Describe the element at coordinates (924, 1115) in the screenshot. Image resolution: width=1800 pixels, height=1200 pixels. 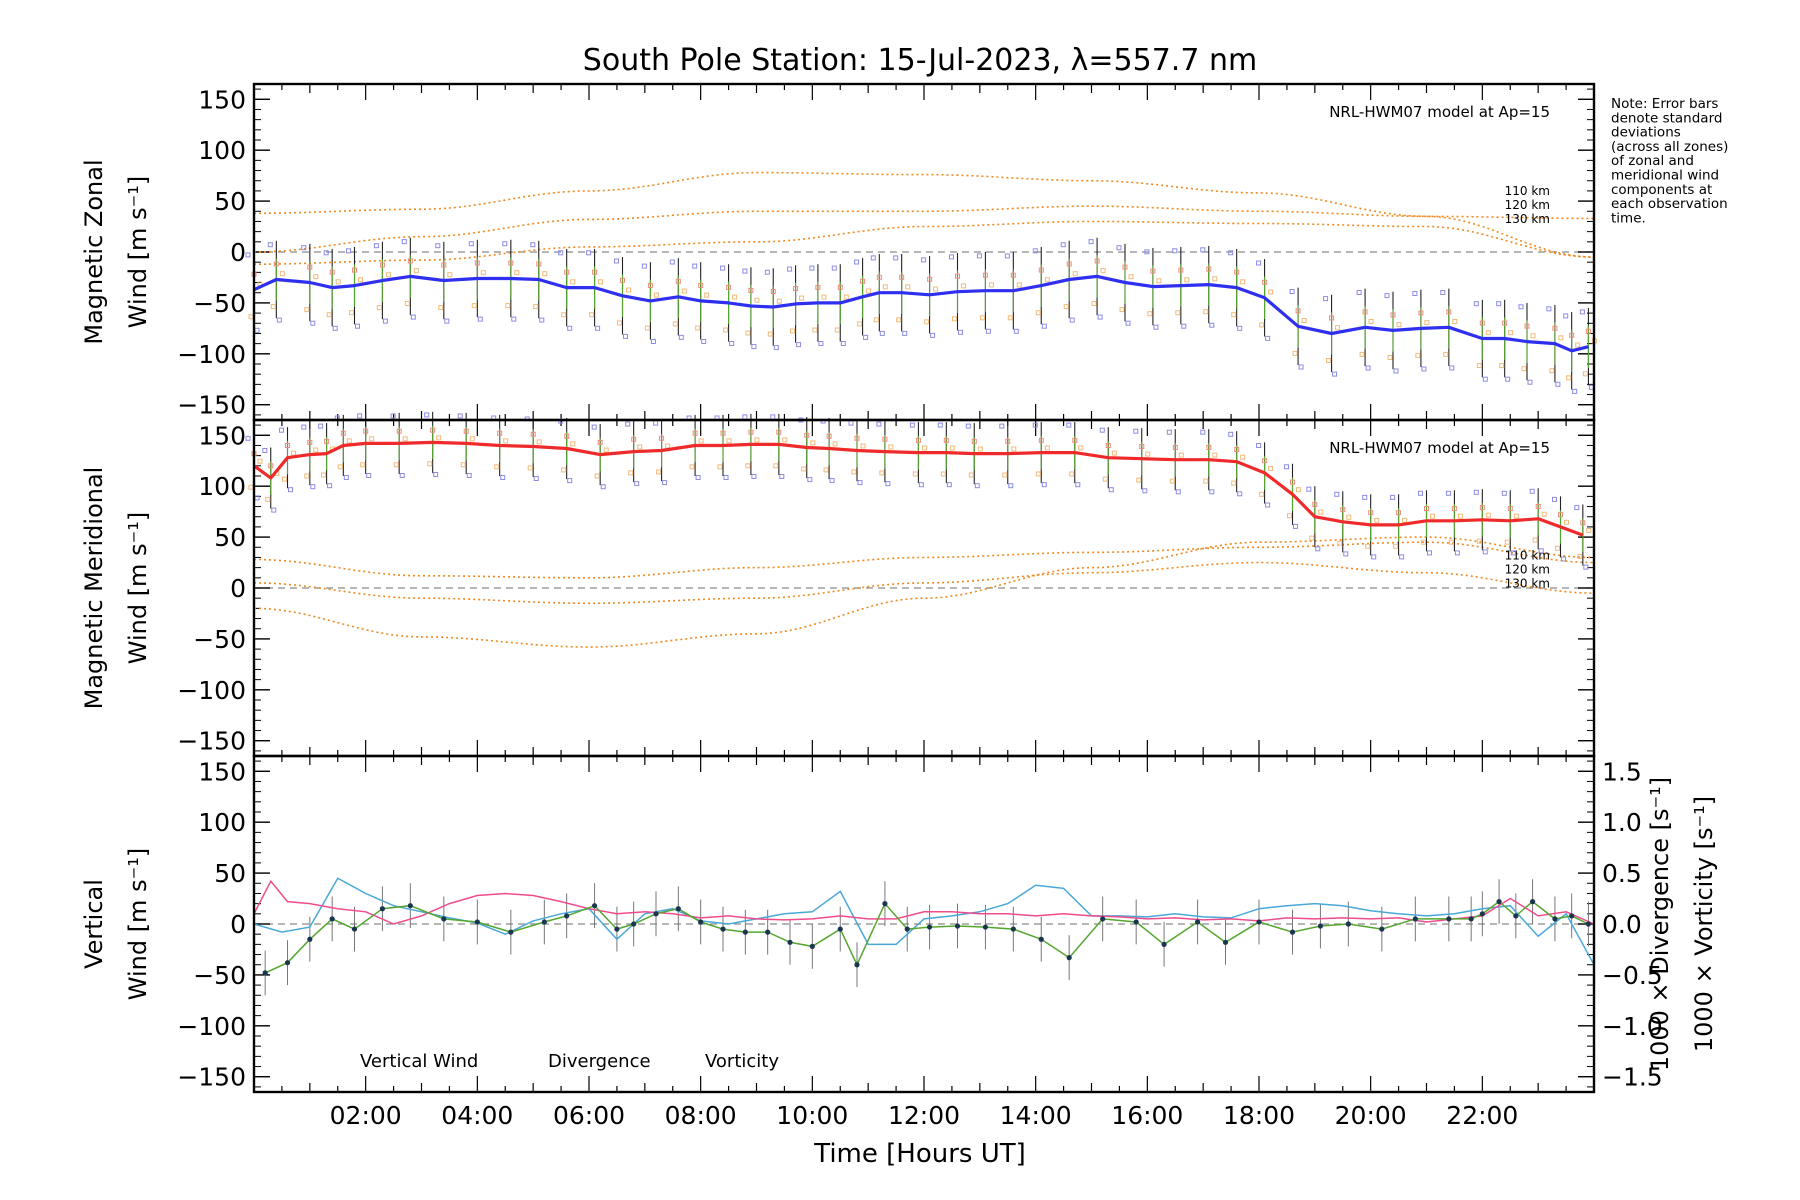
I see `x-tick-label: 12:00` at that location.